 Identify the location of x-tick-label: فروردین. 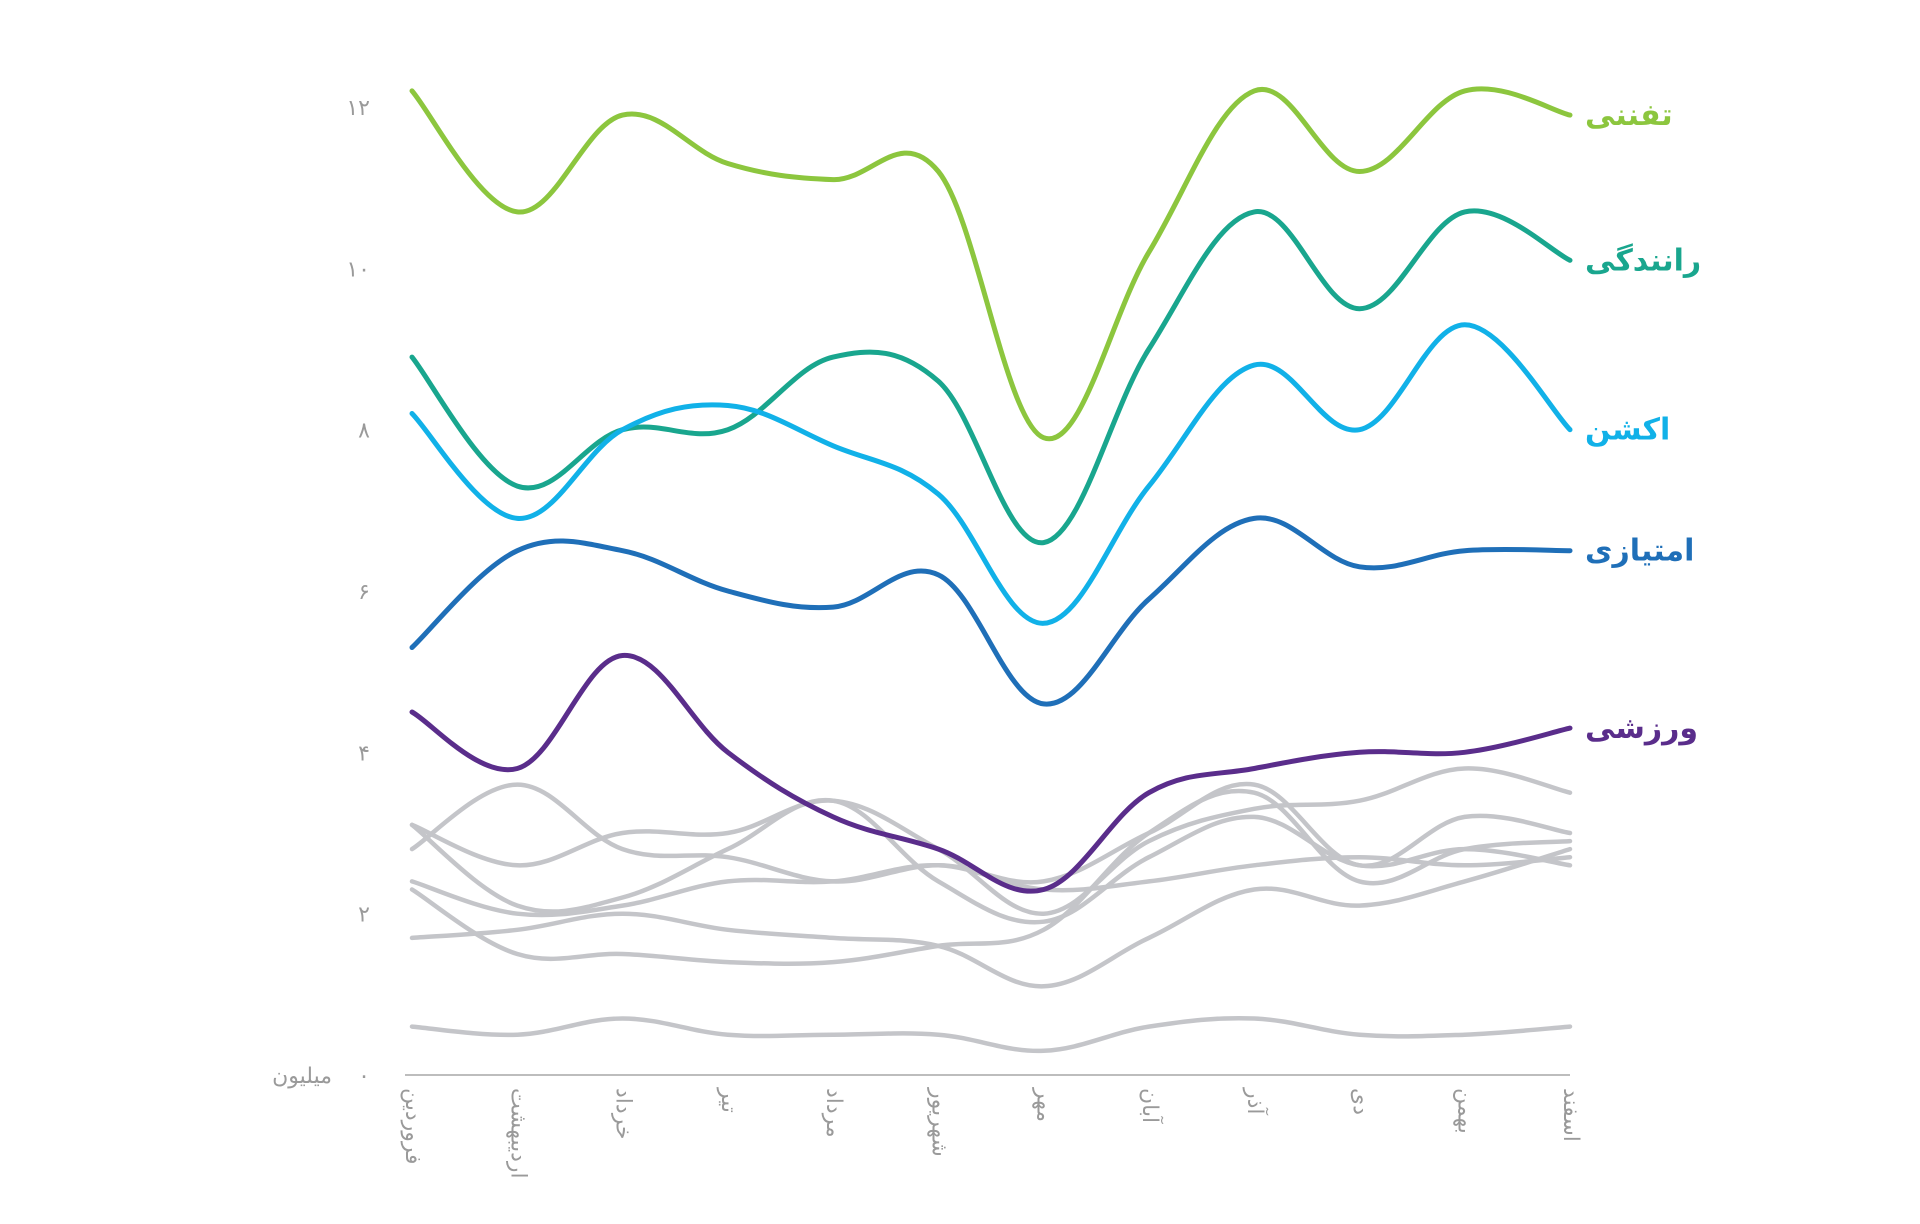
(412, 1126).